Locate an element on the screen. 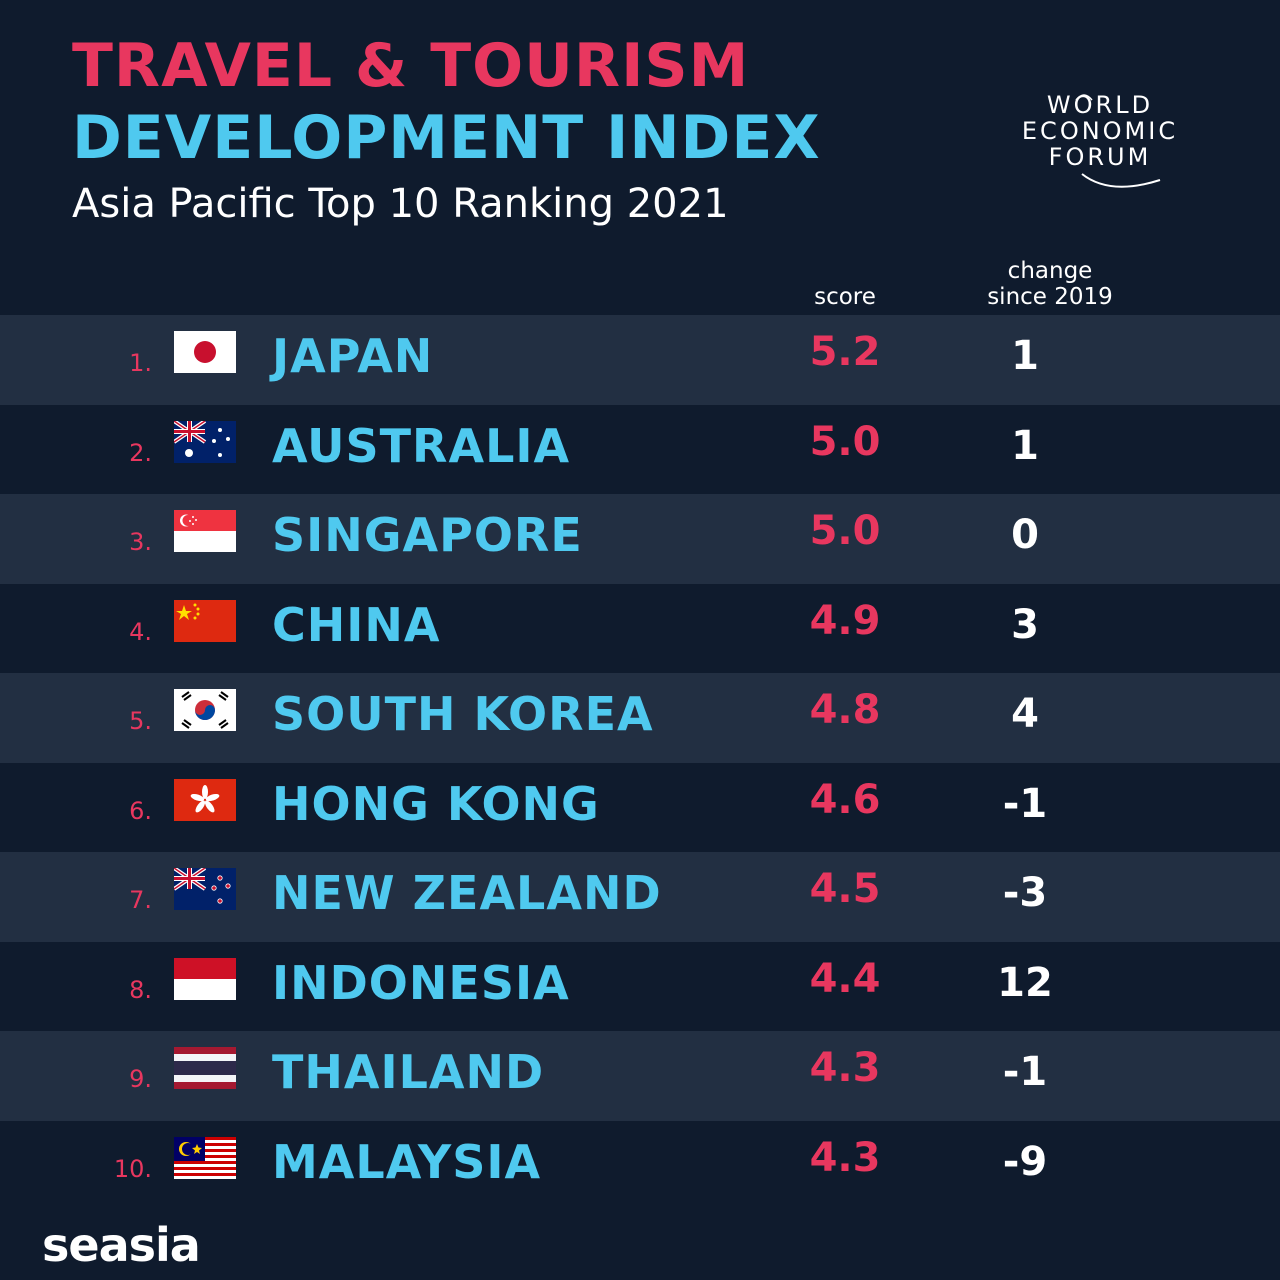 The image size is (1280, 1280). score-column-header: score is located at coordinates (845, 297).